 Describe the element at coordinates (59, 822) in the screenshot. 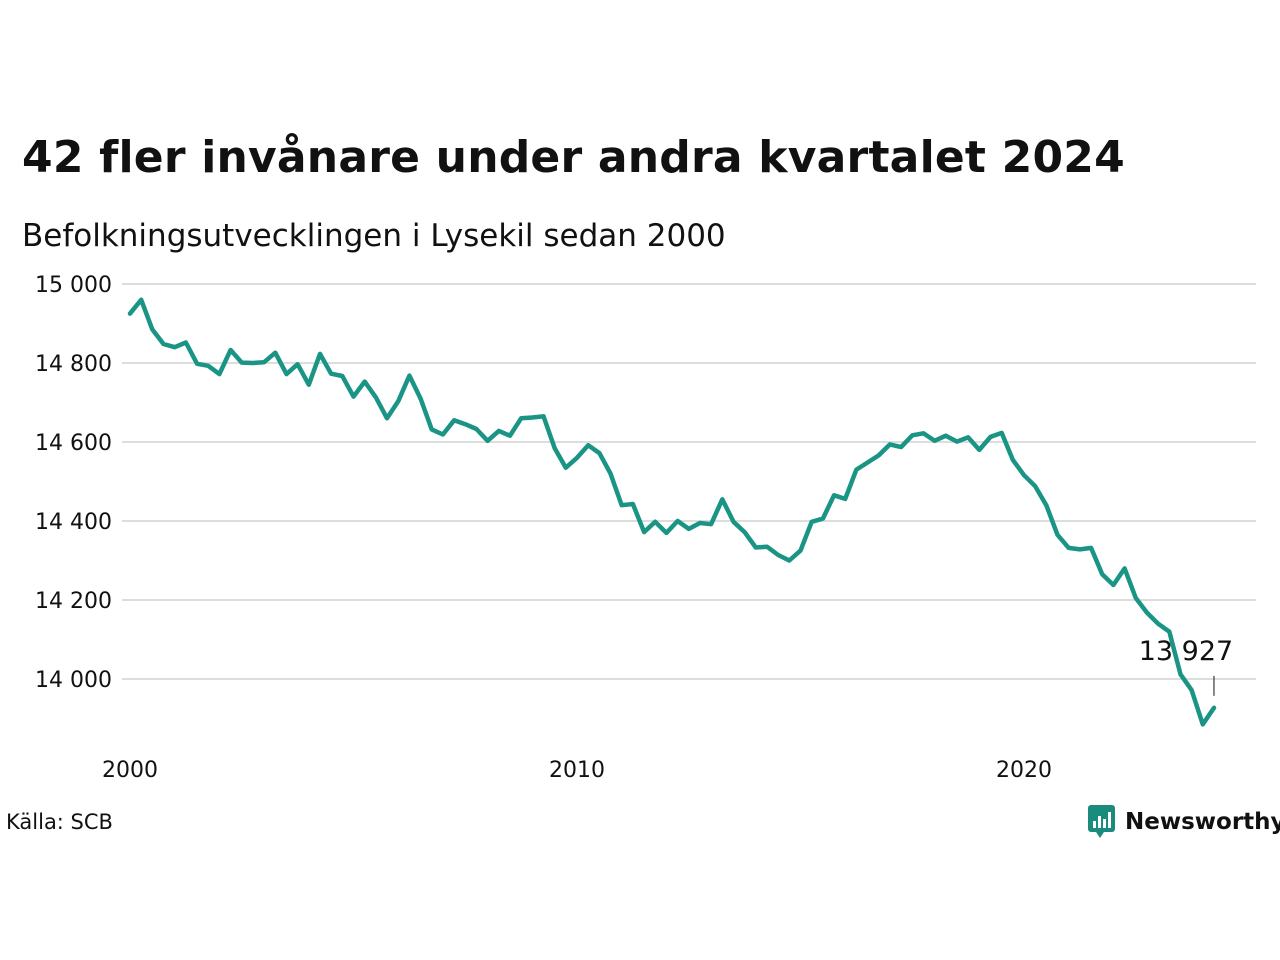

I see `source-note: Källa: SCB` at that location.